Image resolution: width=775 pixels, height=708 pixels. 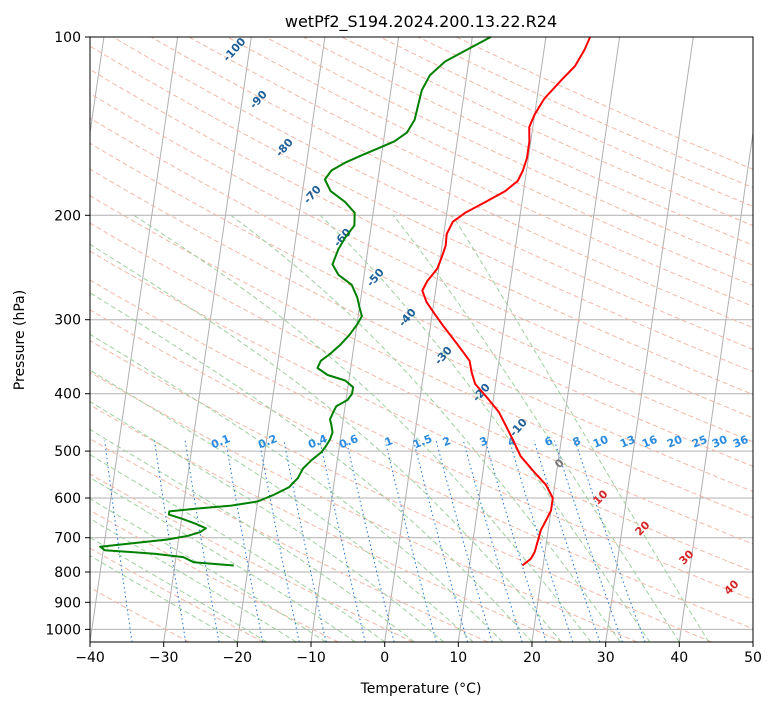 I want to click on mixing-ratio-label-2: 2, so click(x=447, y=441).